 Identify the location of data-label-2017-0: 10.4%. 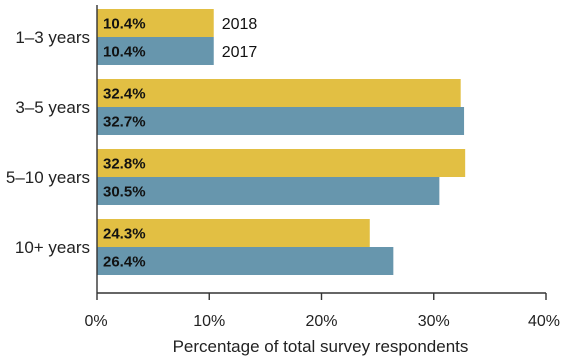
(124, 52).